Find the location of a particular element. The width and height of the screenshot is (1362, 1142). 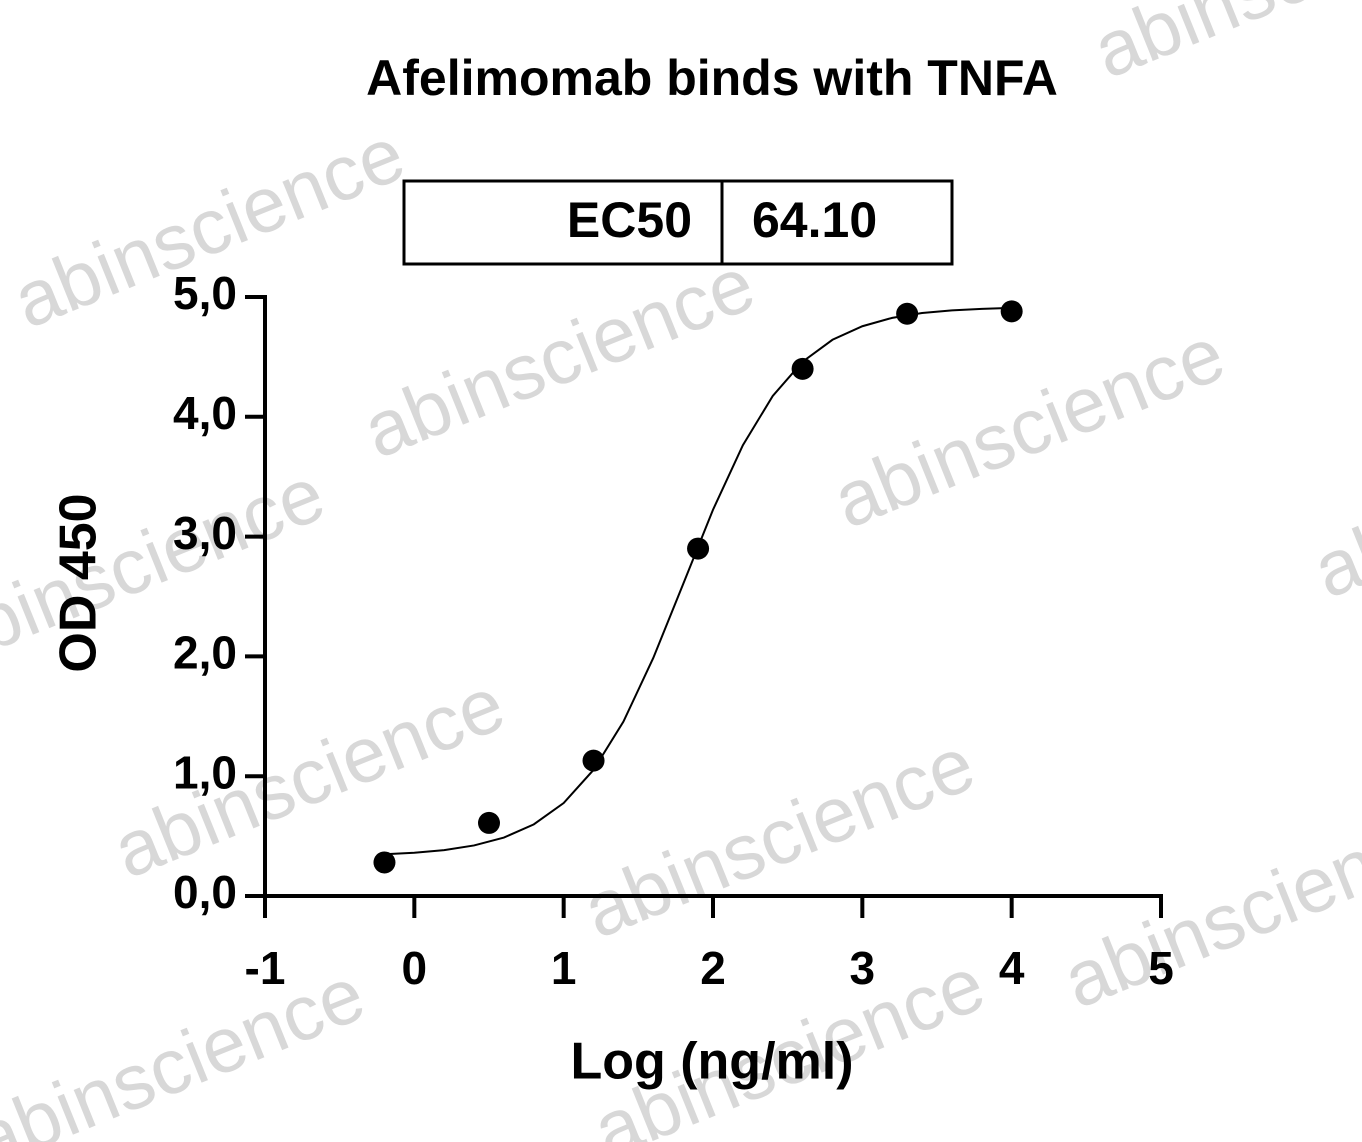

x-tick-label: -1 is located at coordinates (265, 968).